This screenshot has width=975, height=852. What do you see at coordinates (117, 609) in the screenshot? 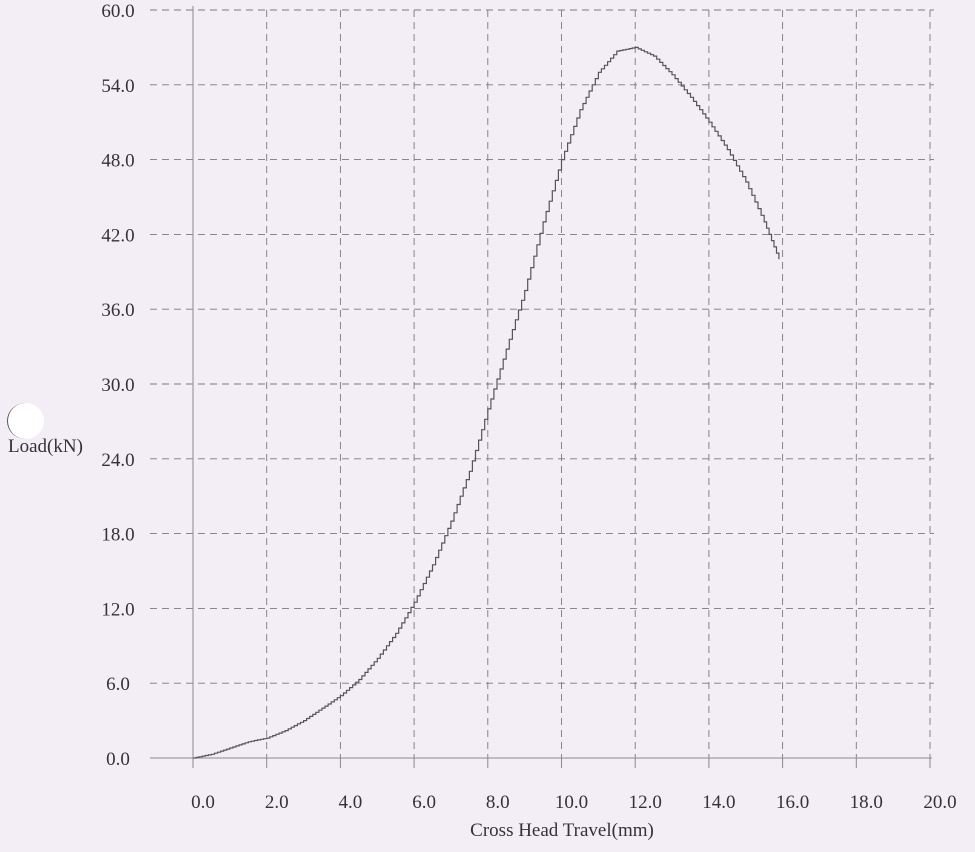
I see `y-tick-label: 12.0` at bounding box center [117, 609].